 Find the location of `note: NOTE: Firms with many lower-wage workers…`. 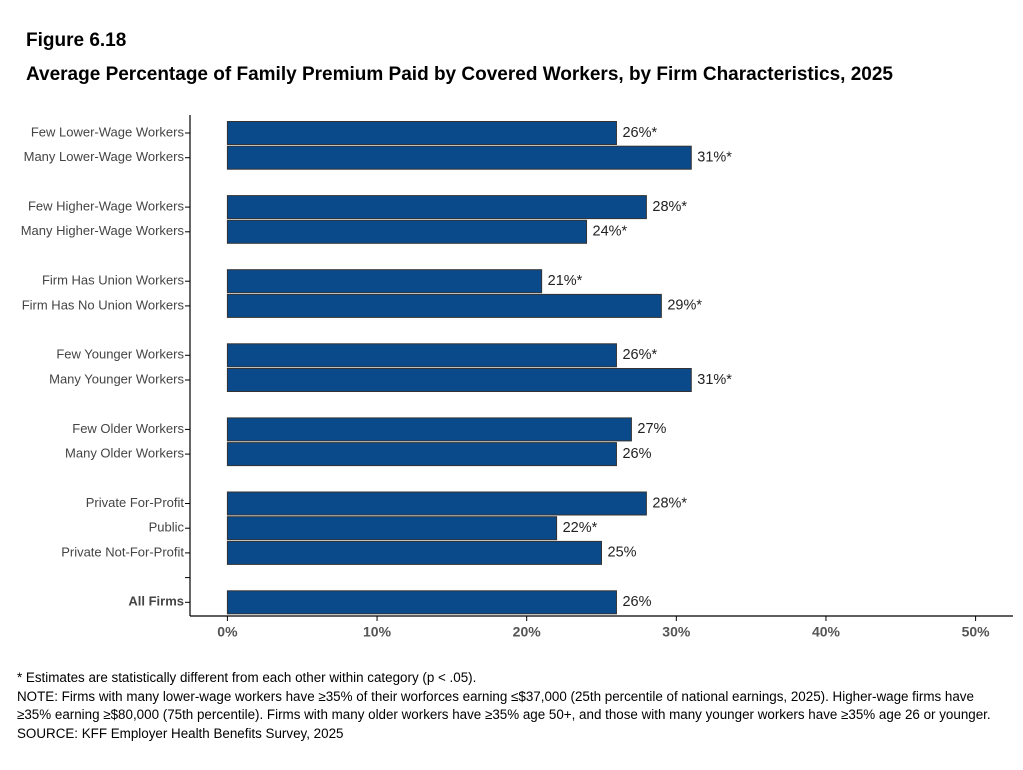

note: NOTE: Firms with many lower-wage workers… is located at coordinates (504, 705).